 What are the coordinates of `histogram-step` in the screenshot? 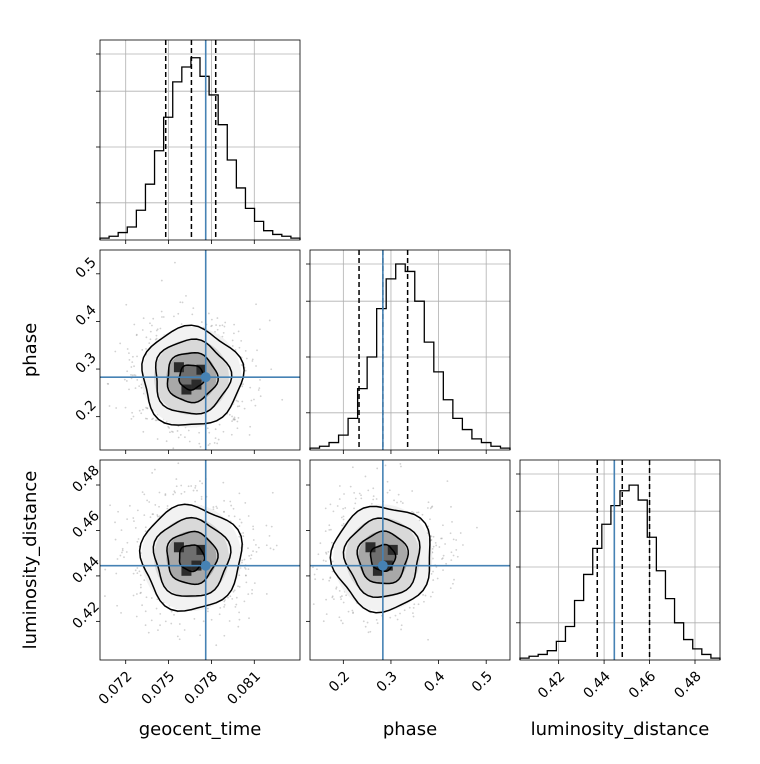 It's located at (200, 148).